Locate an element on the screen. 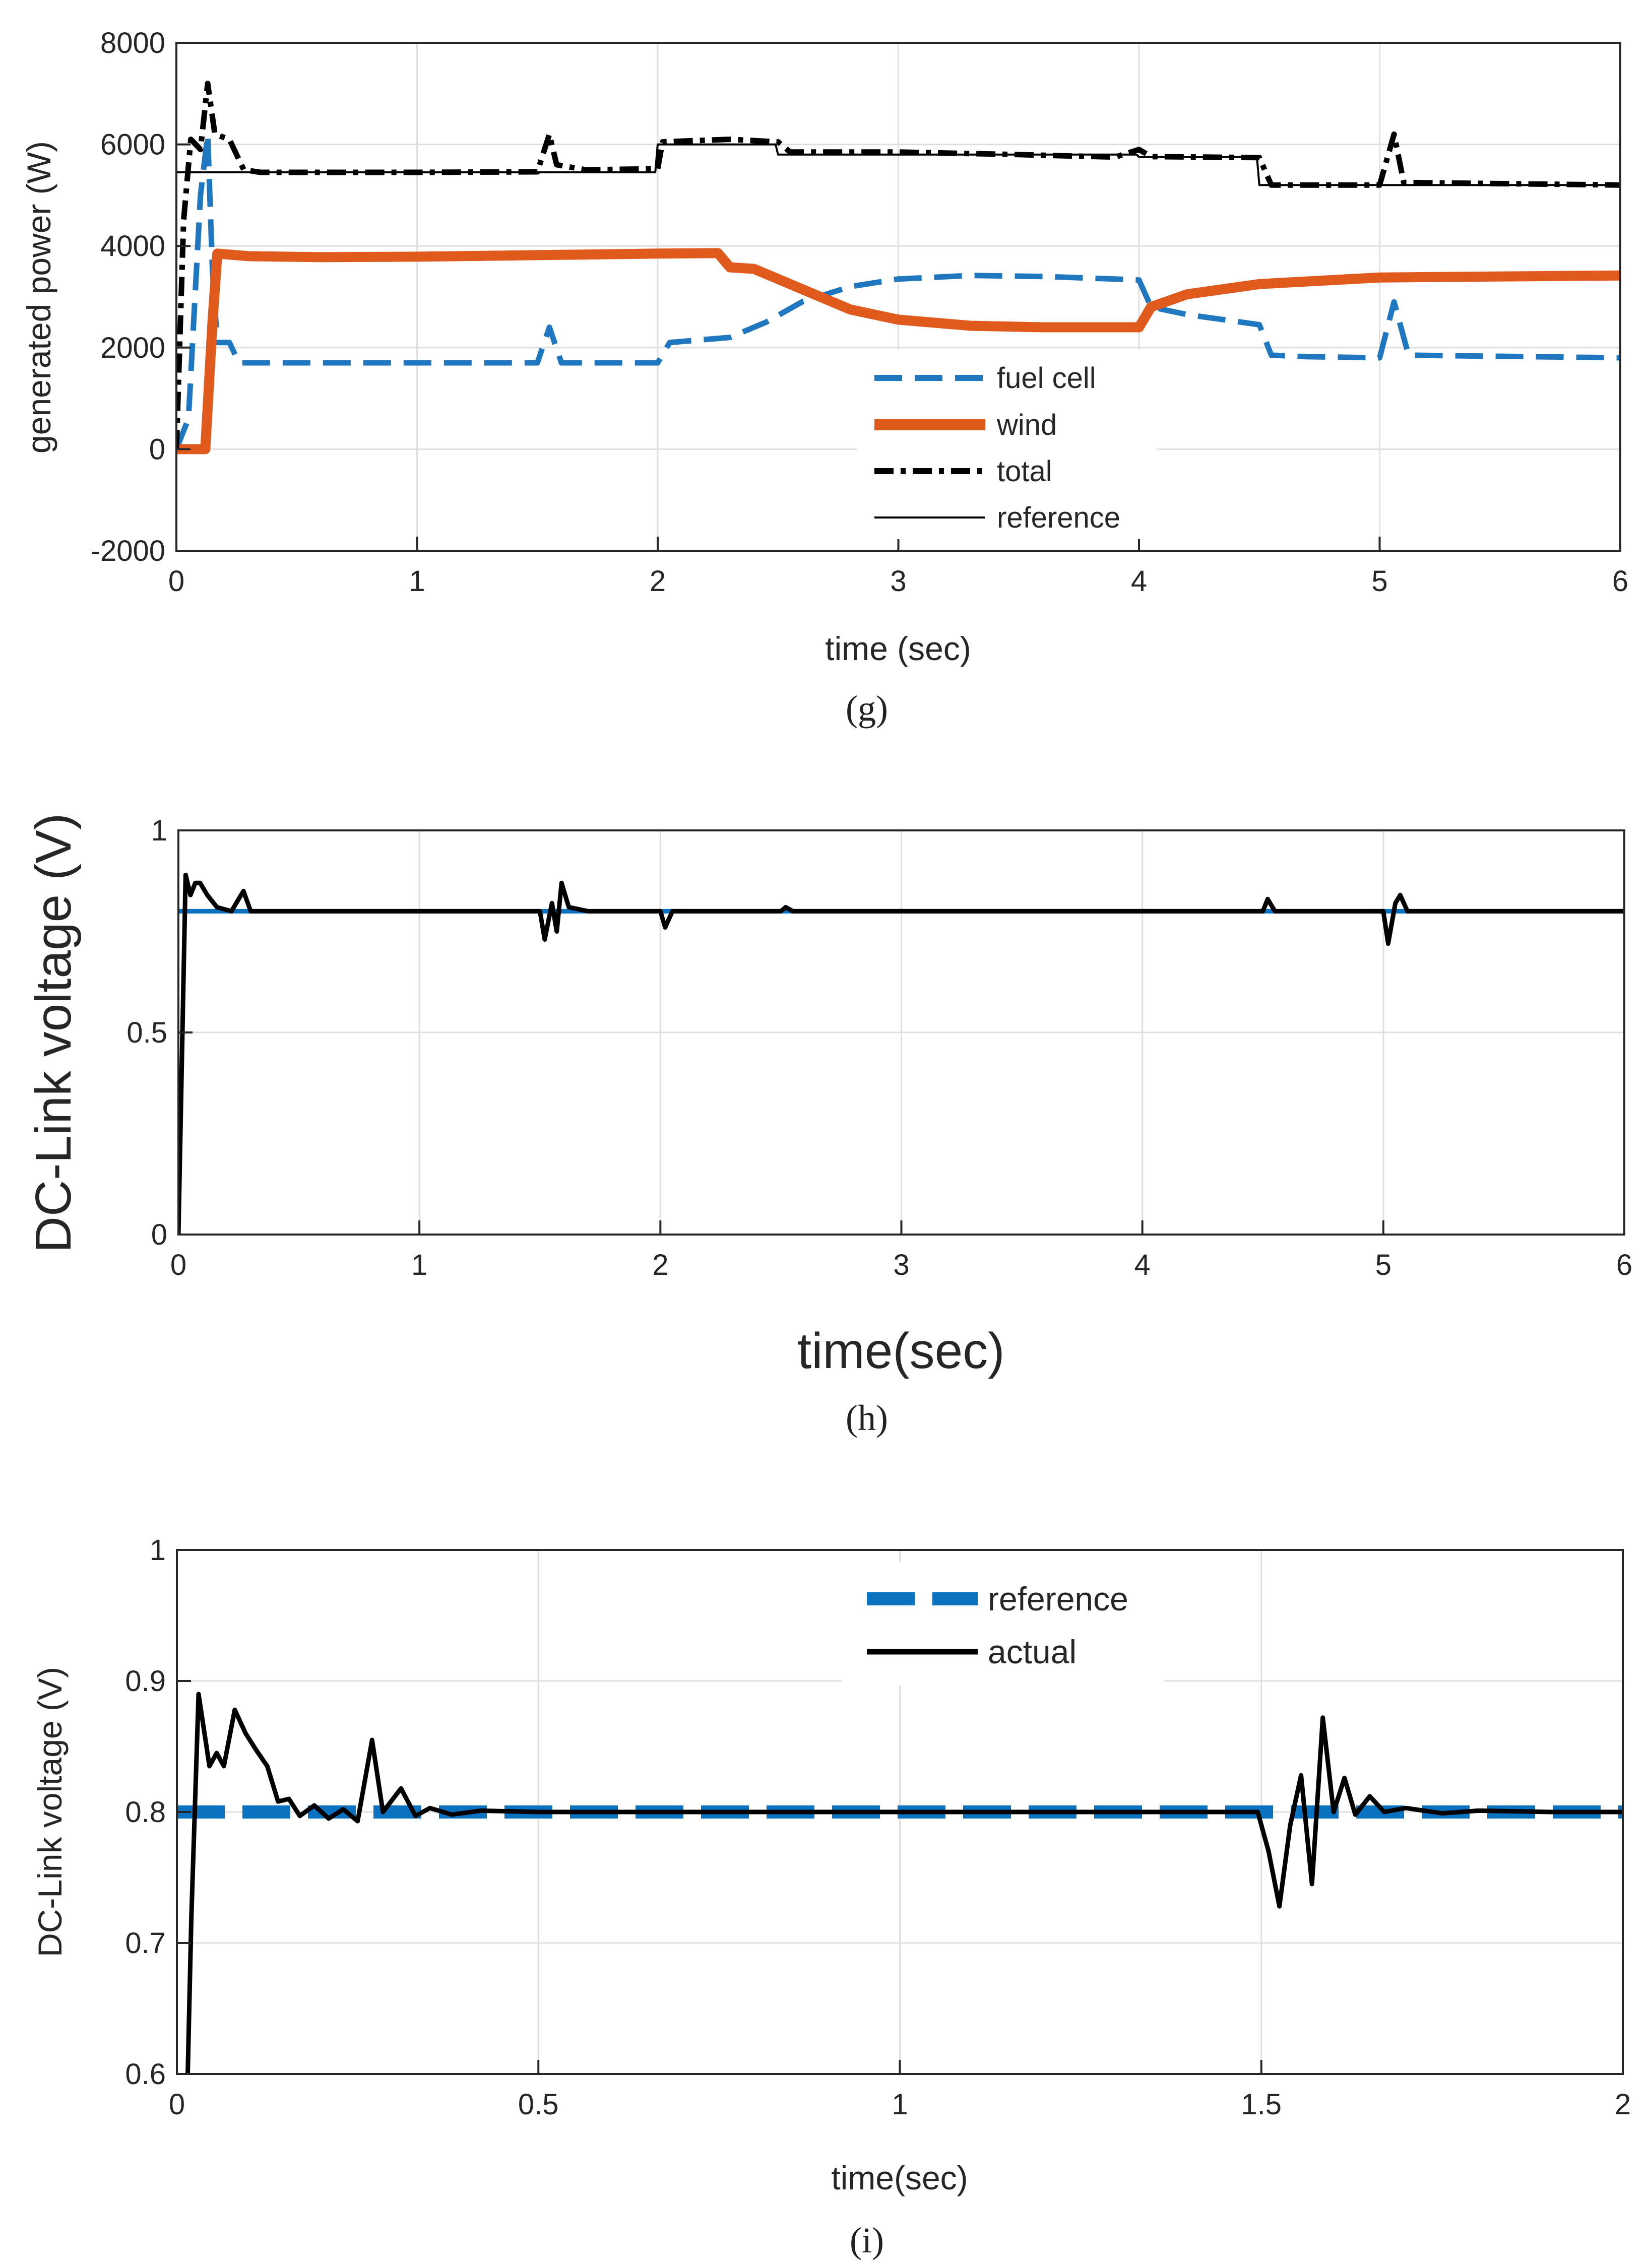 The image size is (1647, 2268). series-g is located at coordinates (898, 268).